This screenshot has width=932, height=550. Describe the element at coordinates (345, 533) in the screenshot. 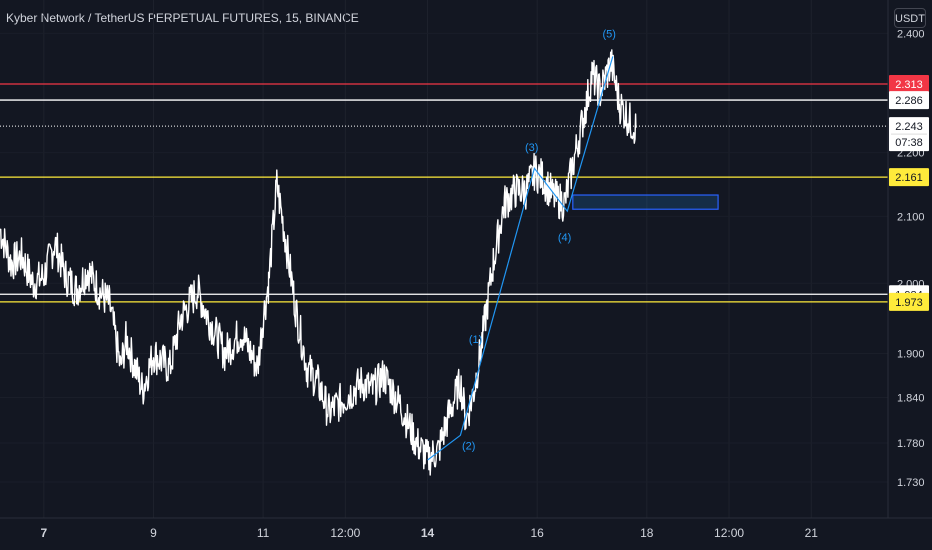

I see `x-tick-3: 12:00` at that location.